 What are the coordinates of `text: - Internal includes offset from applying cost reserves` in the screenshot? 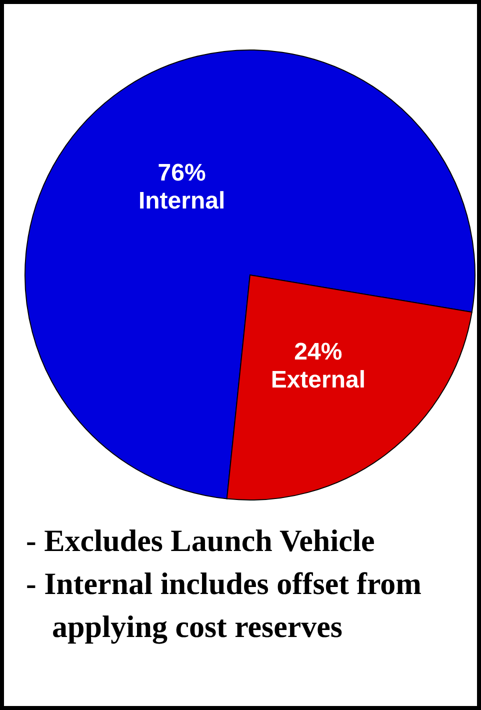 It's located at (224, 605).